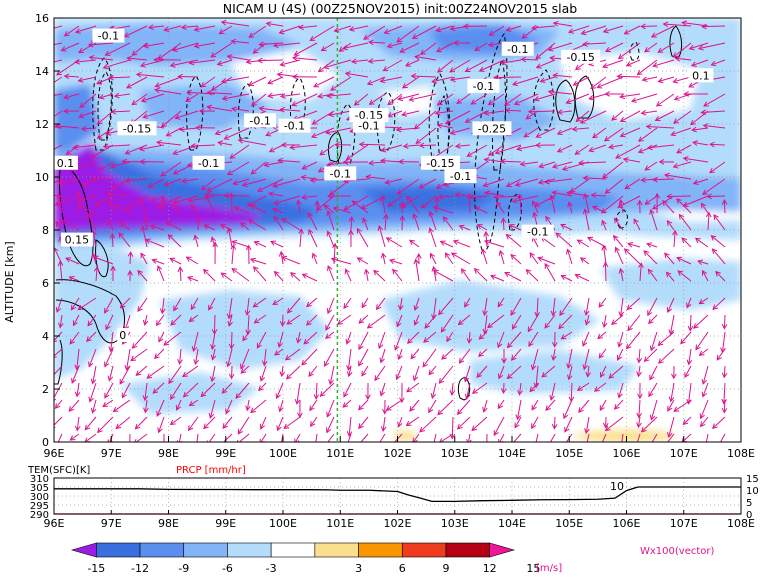 The height and width of the screenshot is (579, 767). I want to click on tem-tick-label: 310, so click(39, 479).